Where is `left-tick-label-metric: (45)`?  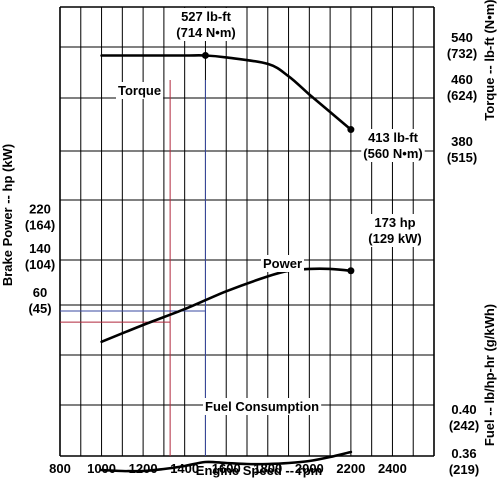 left-tick-label-metric: (45) is located at coordinates (39, 308).